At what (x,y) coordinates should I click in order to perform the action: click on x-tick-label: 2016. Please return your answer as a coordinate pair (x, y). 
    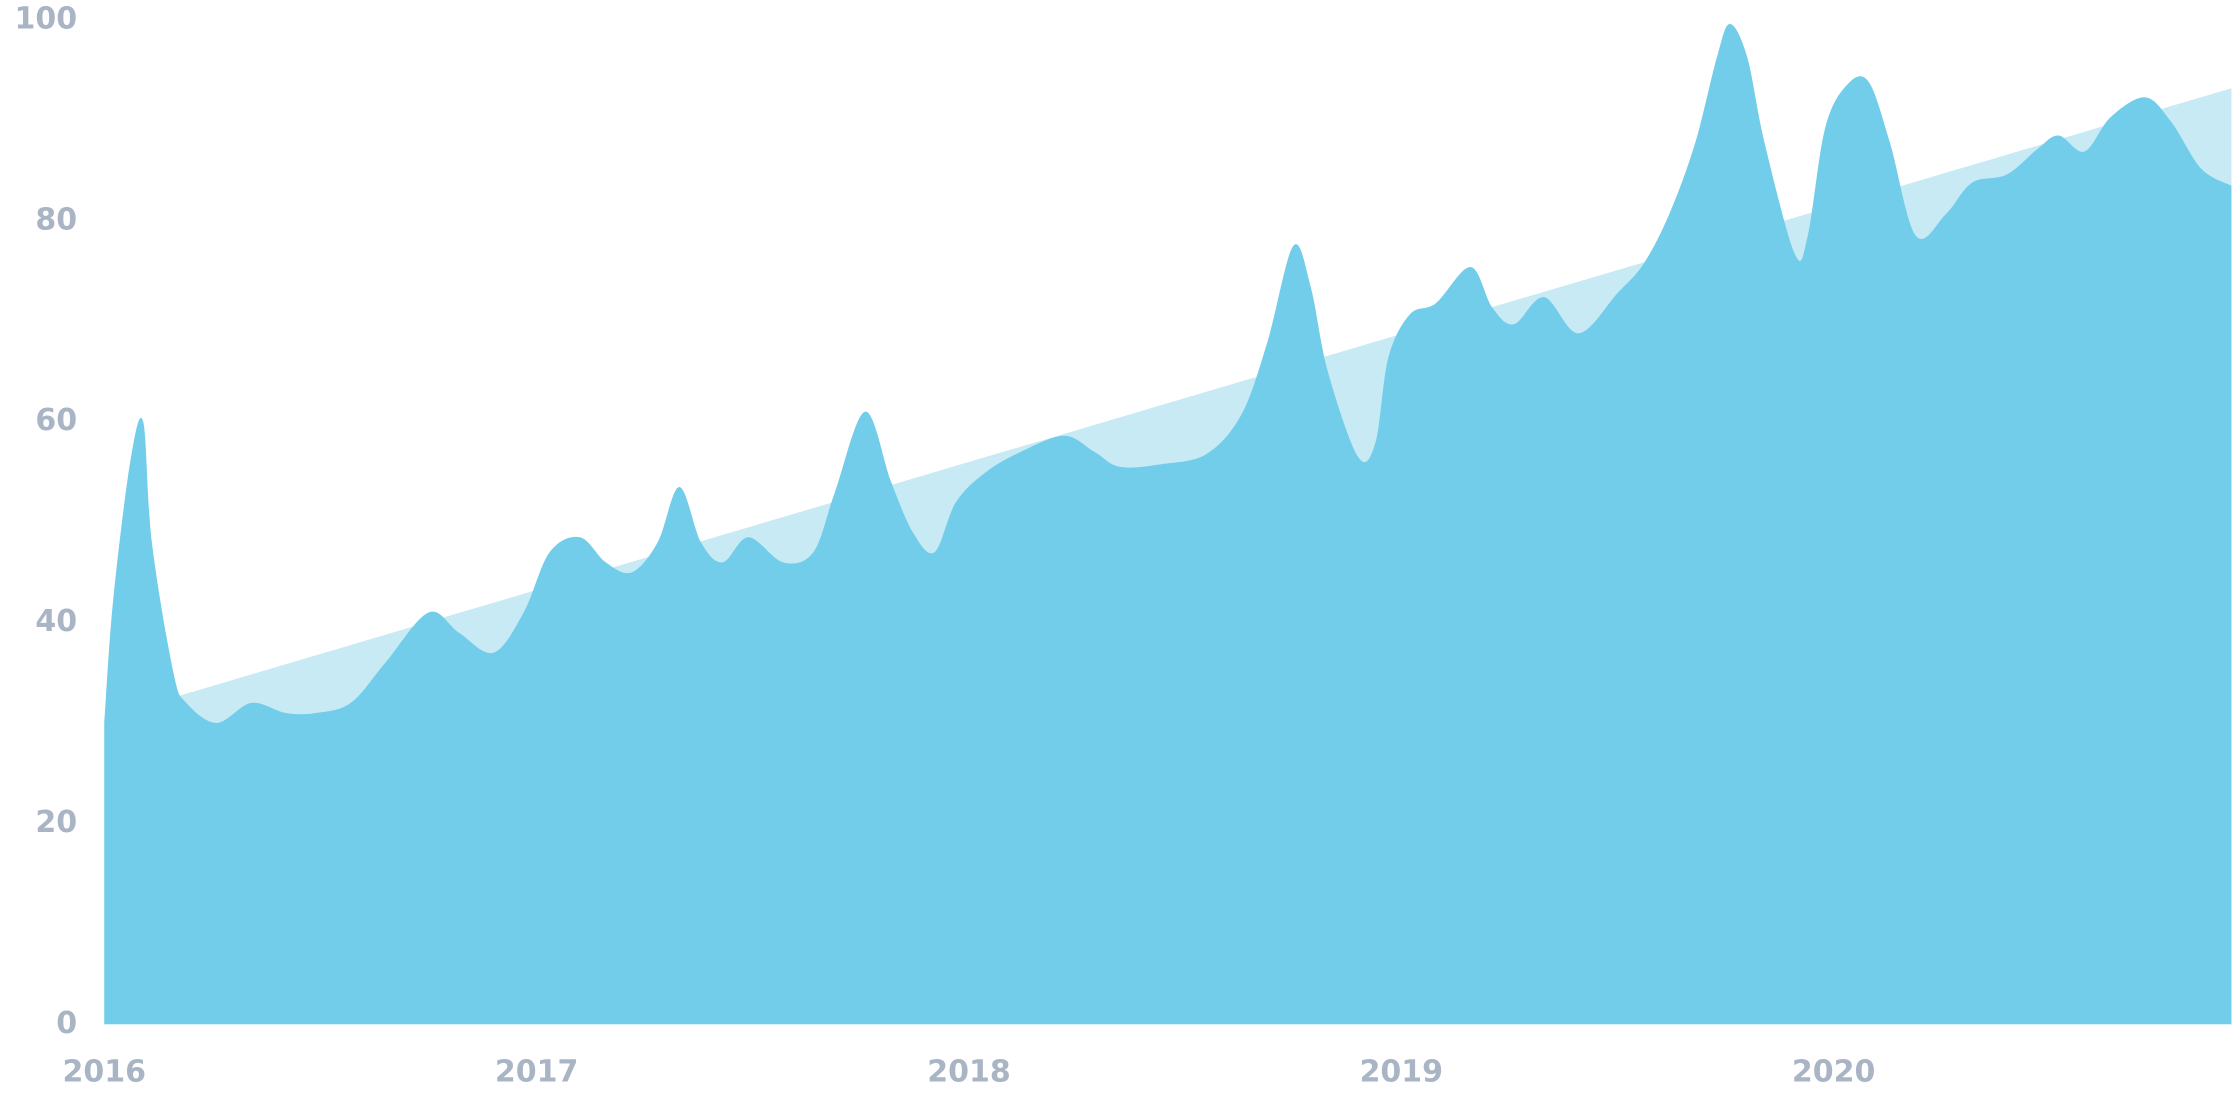
    Looking at the image, I should click on (105, 1071).